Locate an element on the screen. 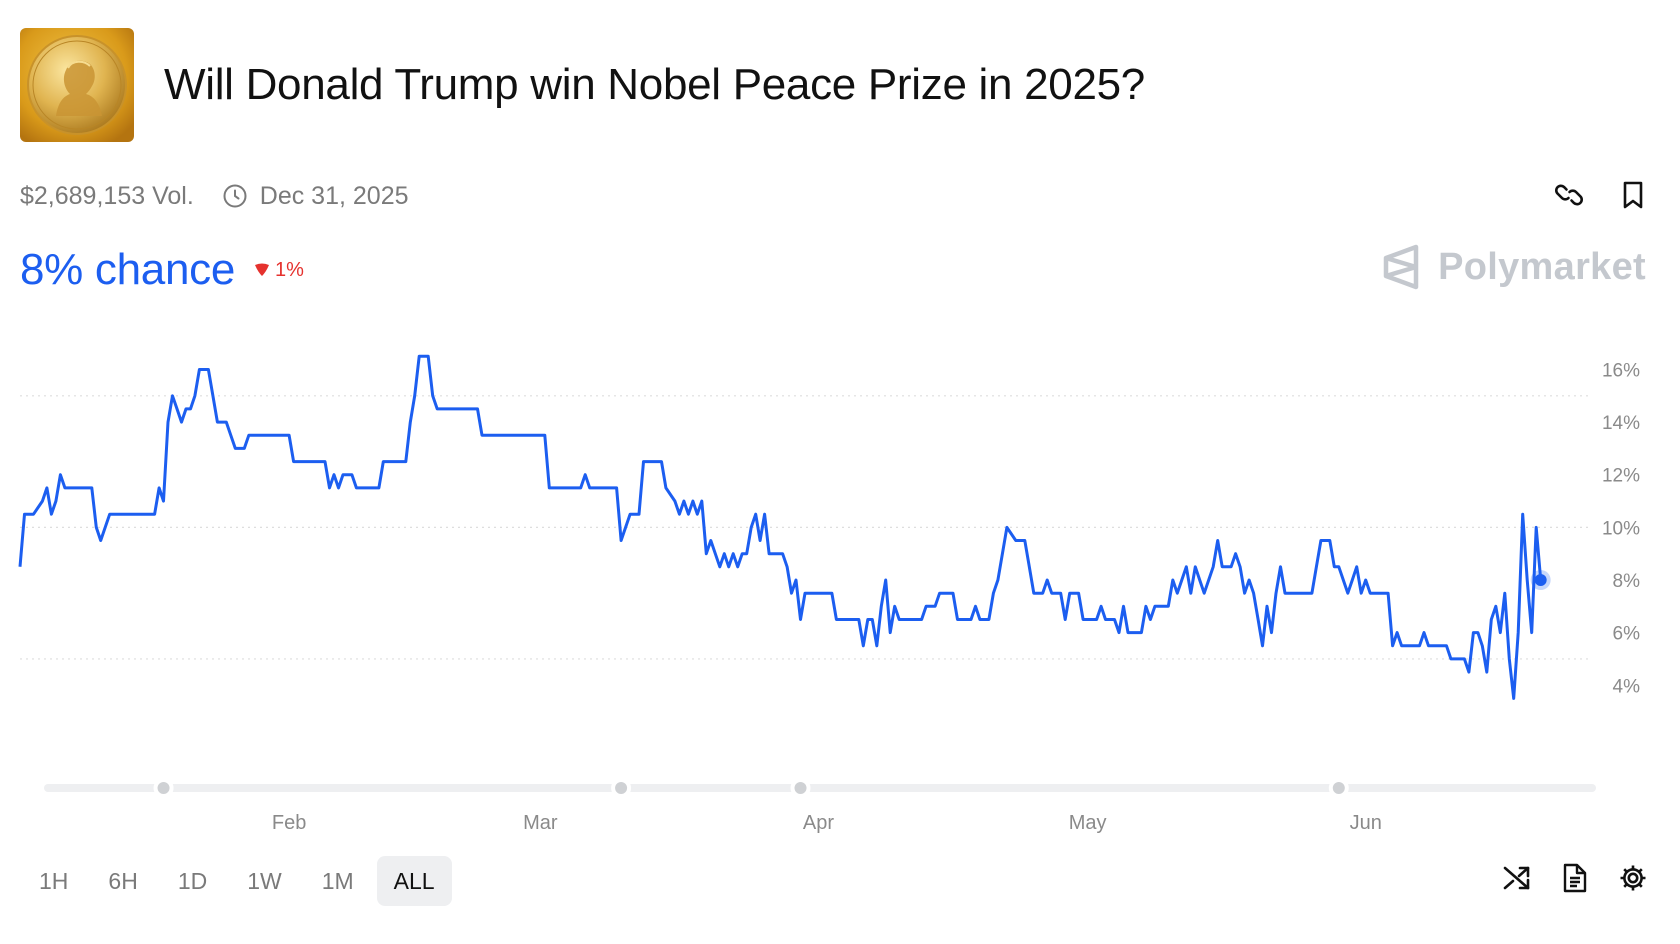 This screenshot has width=1680, height=944. bookmark-icon is located at coordinates (1633, 195).